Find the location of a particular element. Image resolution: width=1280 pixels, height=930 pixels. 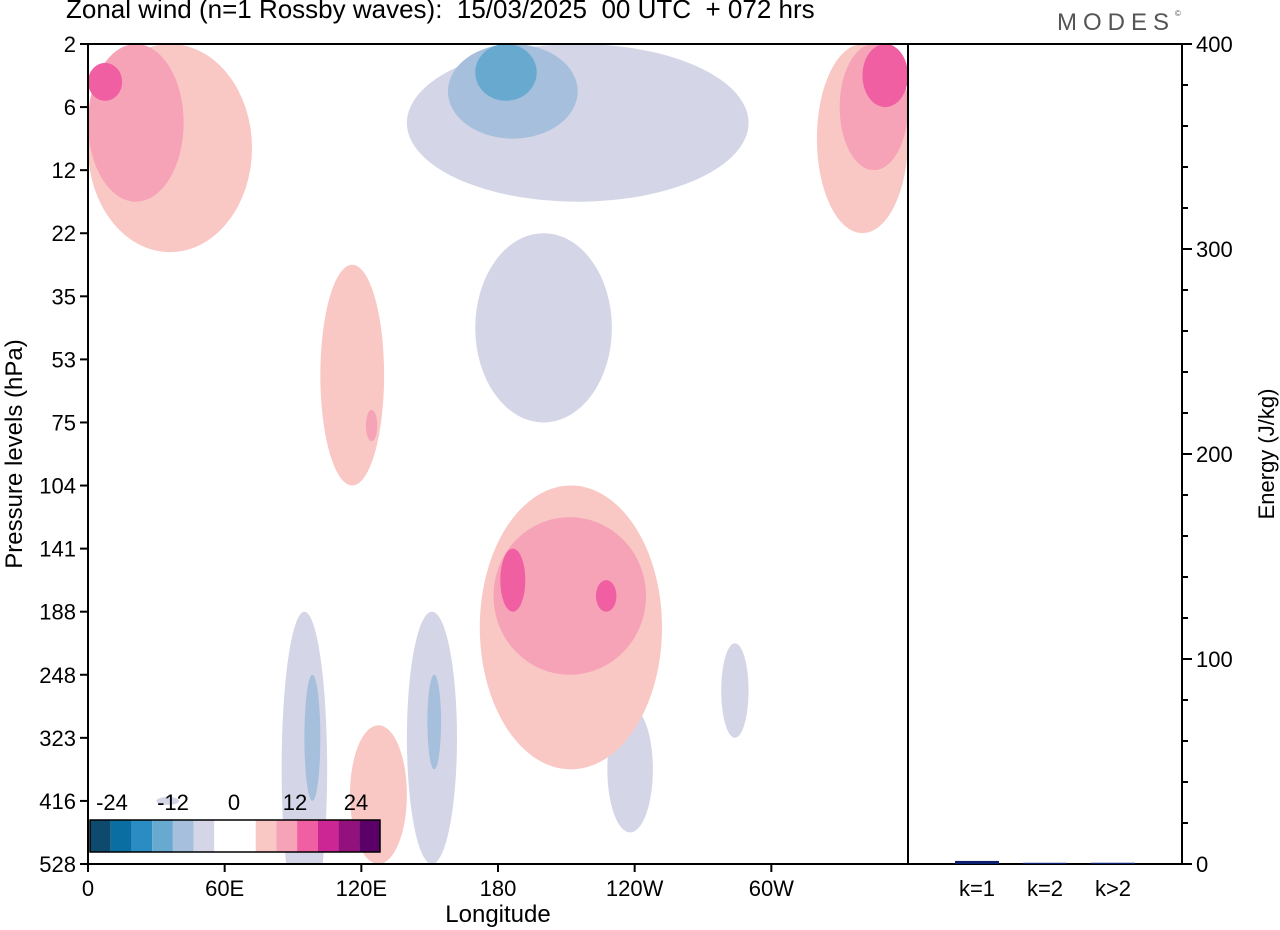

brand-logo: MODES© is located at coordinates (1119, 23).